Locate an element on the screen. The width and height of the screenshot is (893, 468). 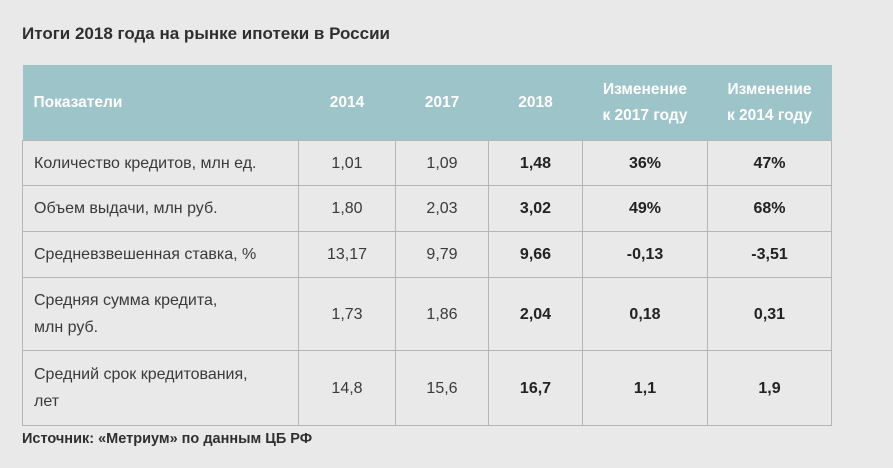
value-cell: 0,31 is located at coordinates (769, 314).